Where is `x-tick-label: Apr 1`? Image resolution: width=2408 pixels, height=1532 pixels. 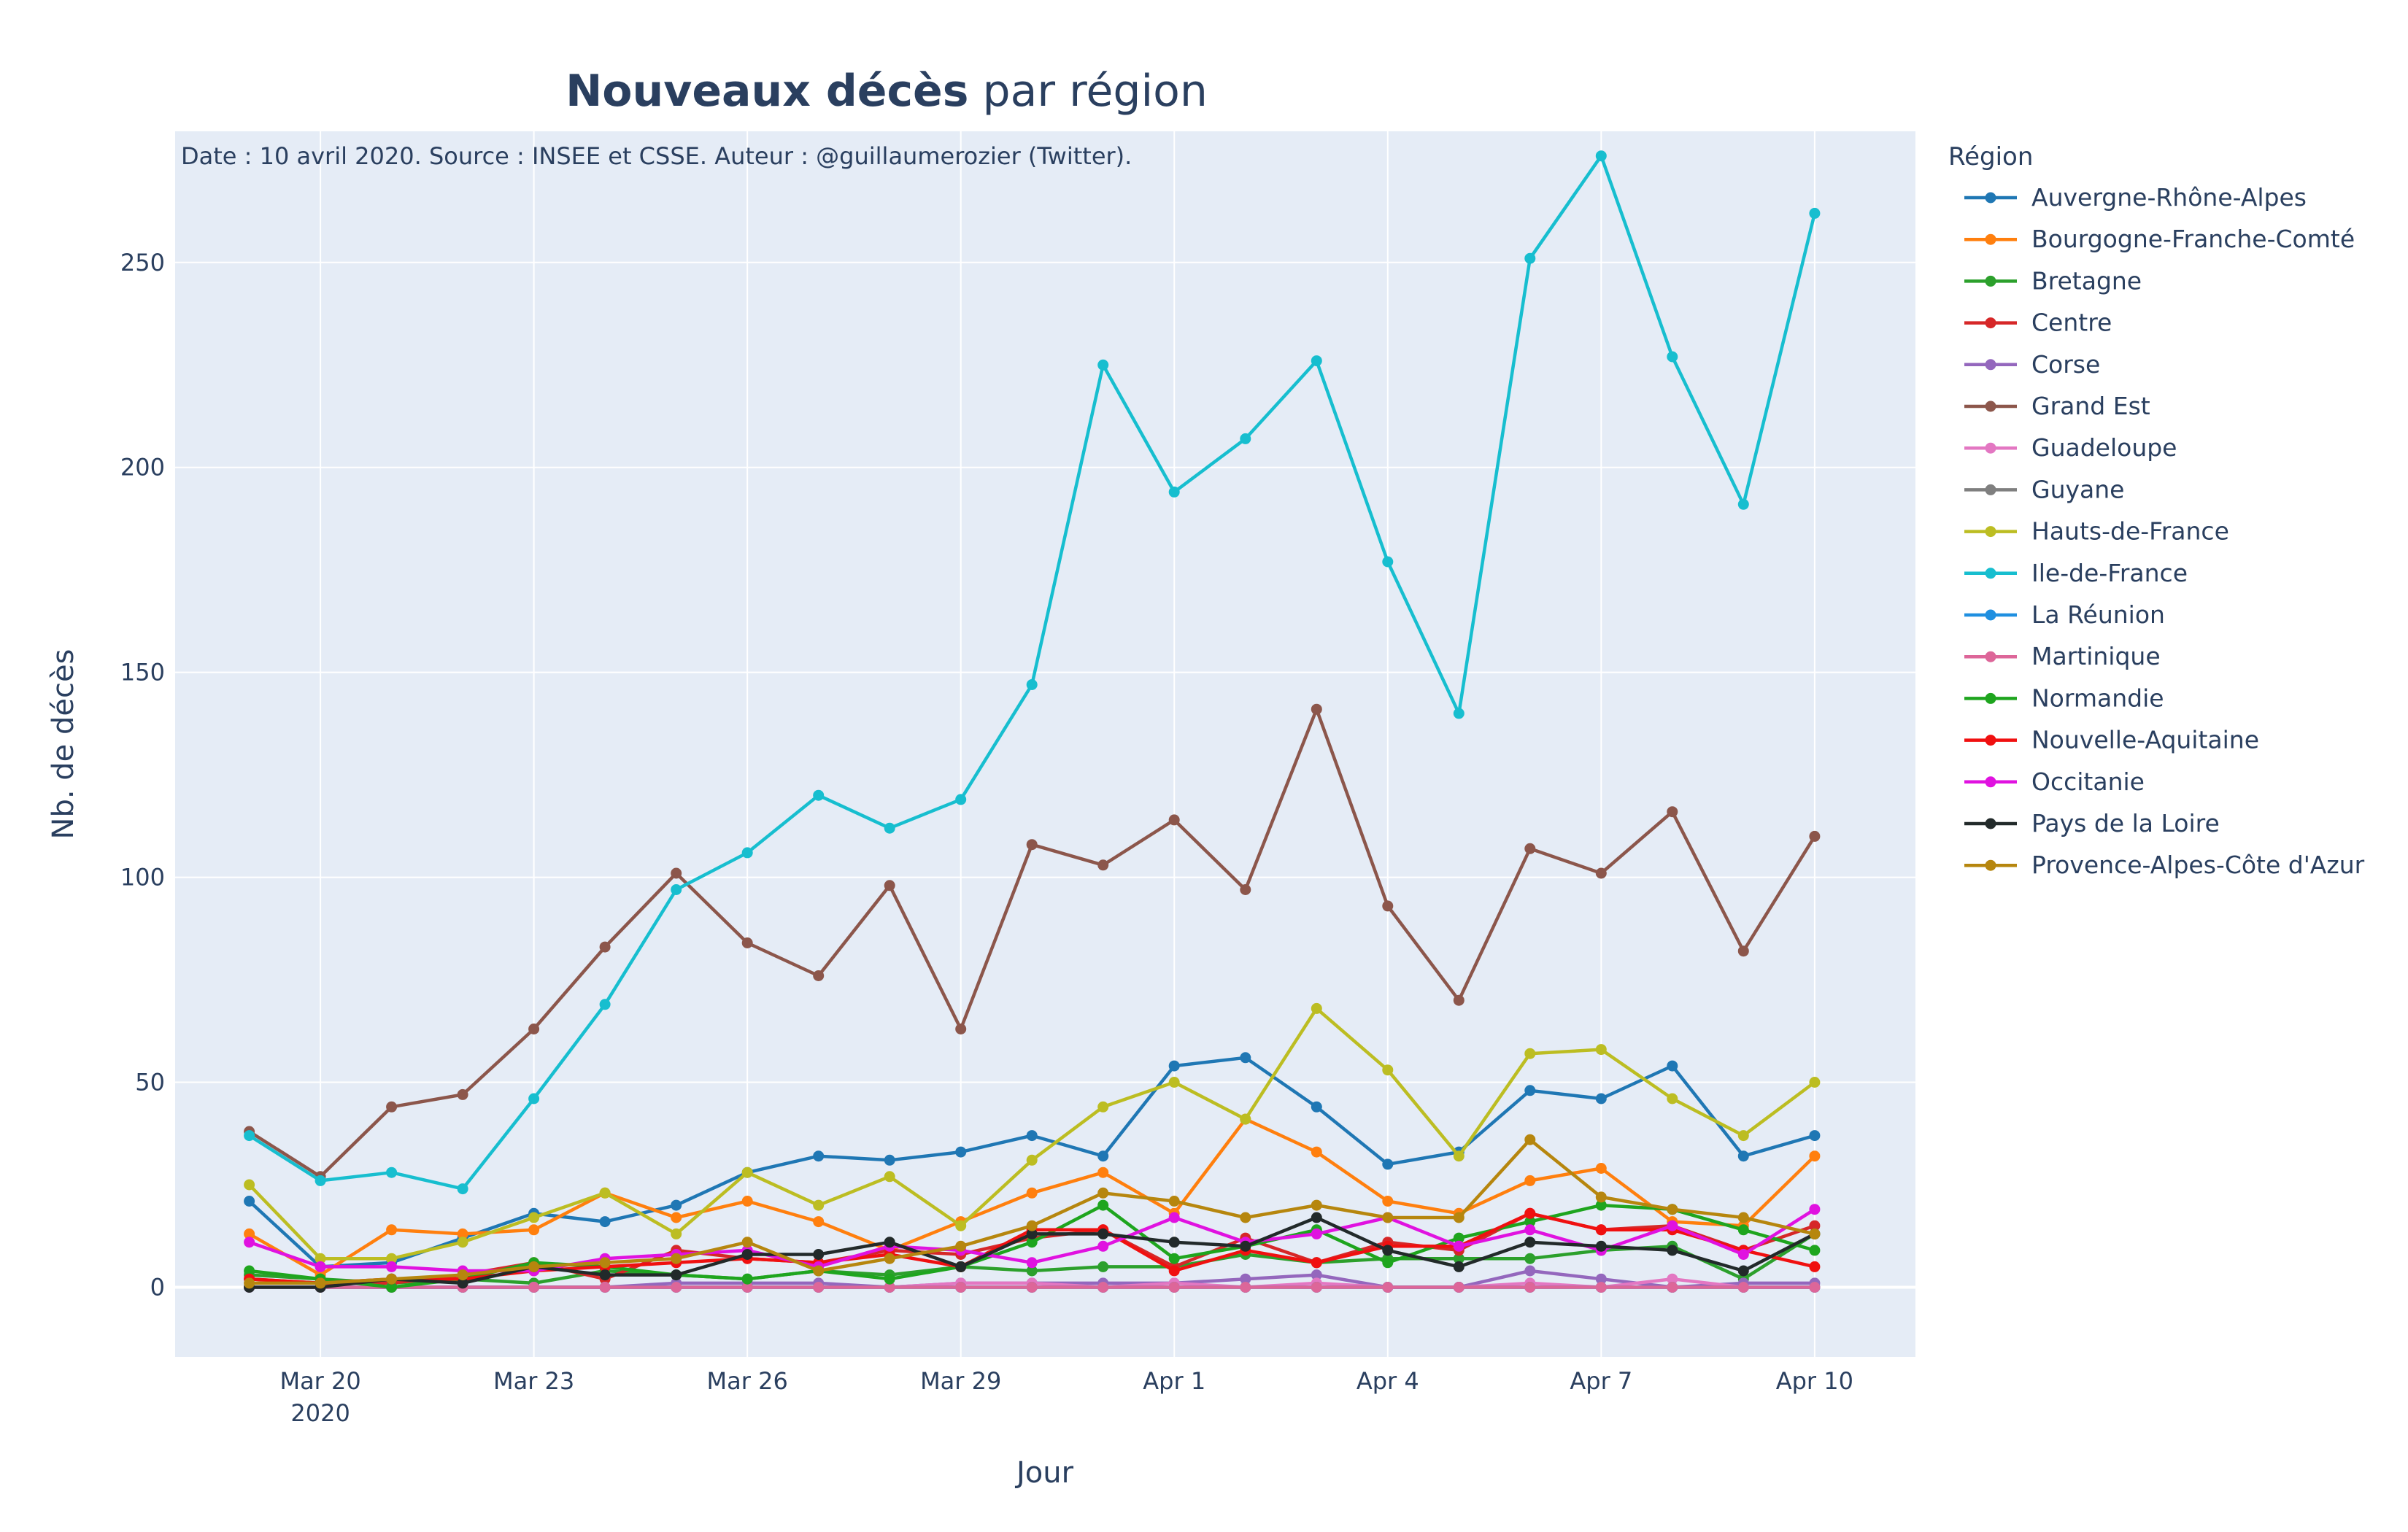 x-tick-label: Apr 1 is located at coordinates (1174, 1381).